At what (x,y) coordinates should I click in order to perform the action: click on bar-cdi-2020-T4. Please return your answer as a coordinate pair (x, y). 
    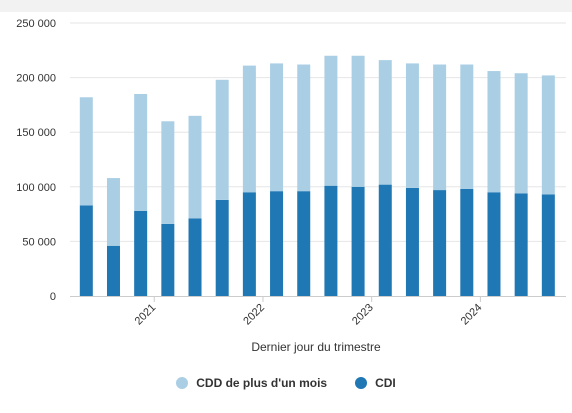
    Looking at the image, I should click on (141, 253).